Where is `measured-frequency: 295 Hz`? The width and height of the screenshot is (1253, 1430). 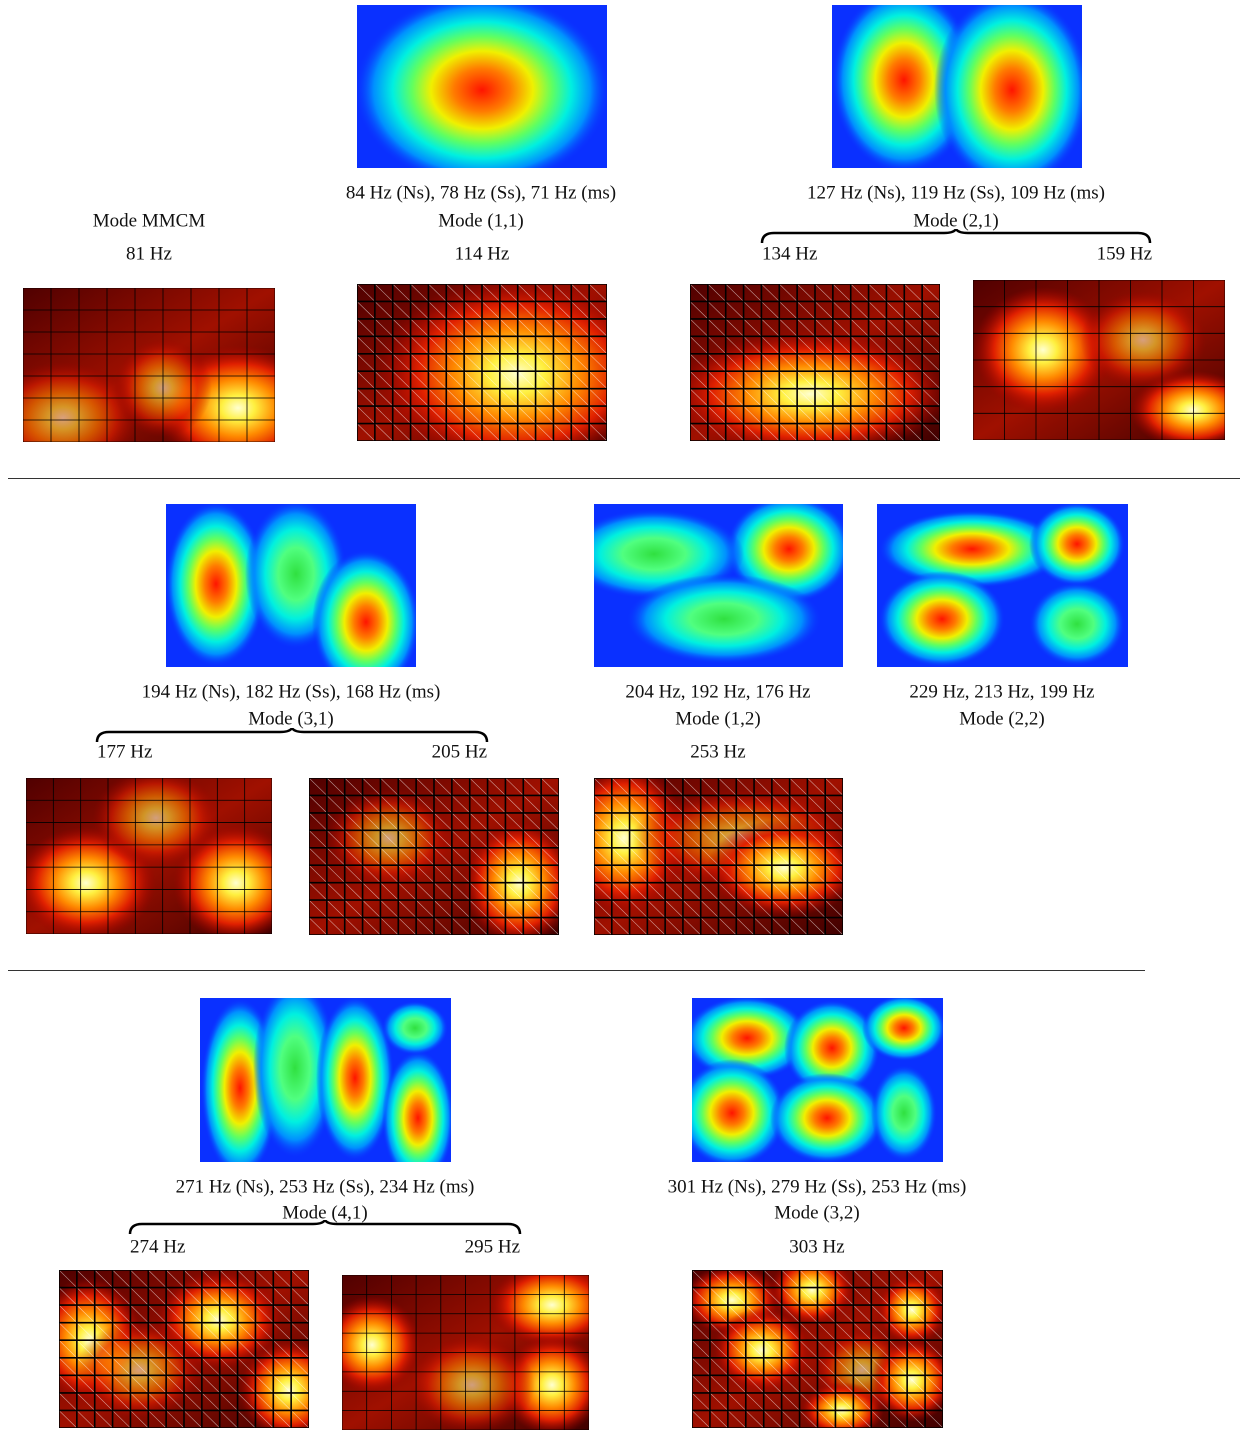 measured-frequency: 295 Hz is located at coordinates (492, 1247).